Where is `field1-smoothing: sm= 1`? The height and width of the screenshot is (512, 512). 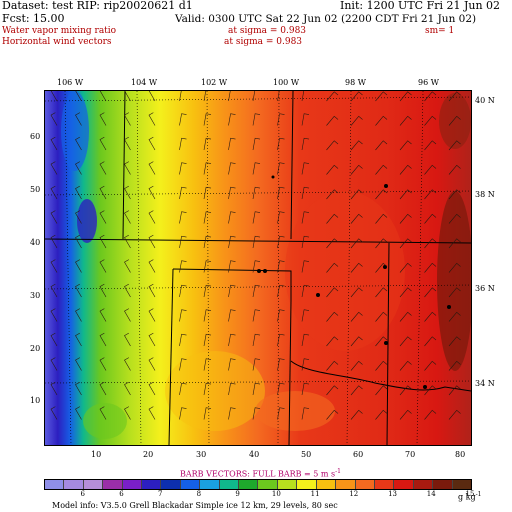
field1-smoothing: sm= 1 is located at coordinates (440, 31).